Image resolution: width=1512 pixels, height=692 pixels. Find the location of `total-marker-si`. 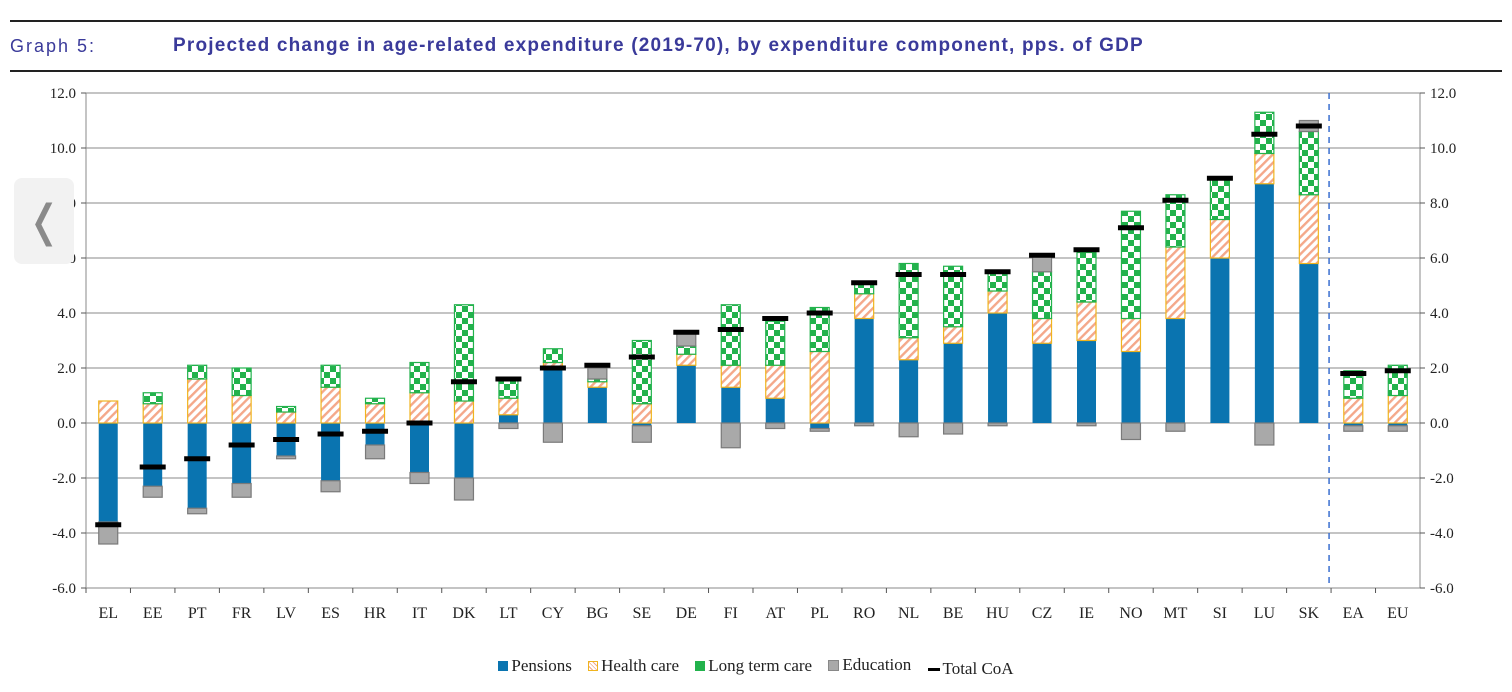

total-marker-si is located at coordinates (1219, 178).